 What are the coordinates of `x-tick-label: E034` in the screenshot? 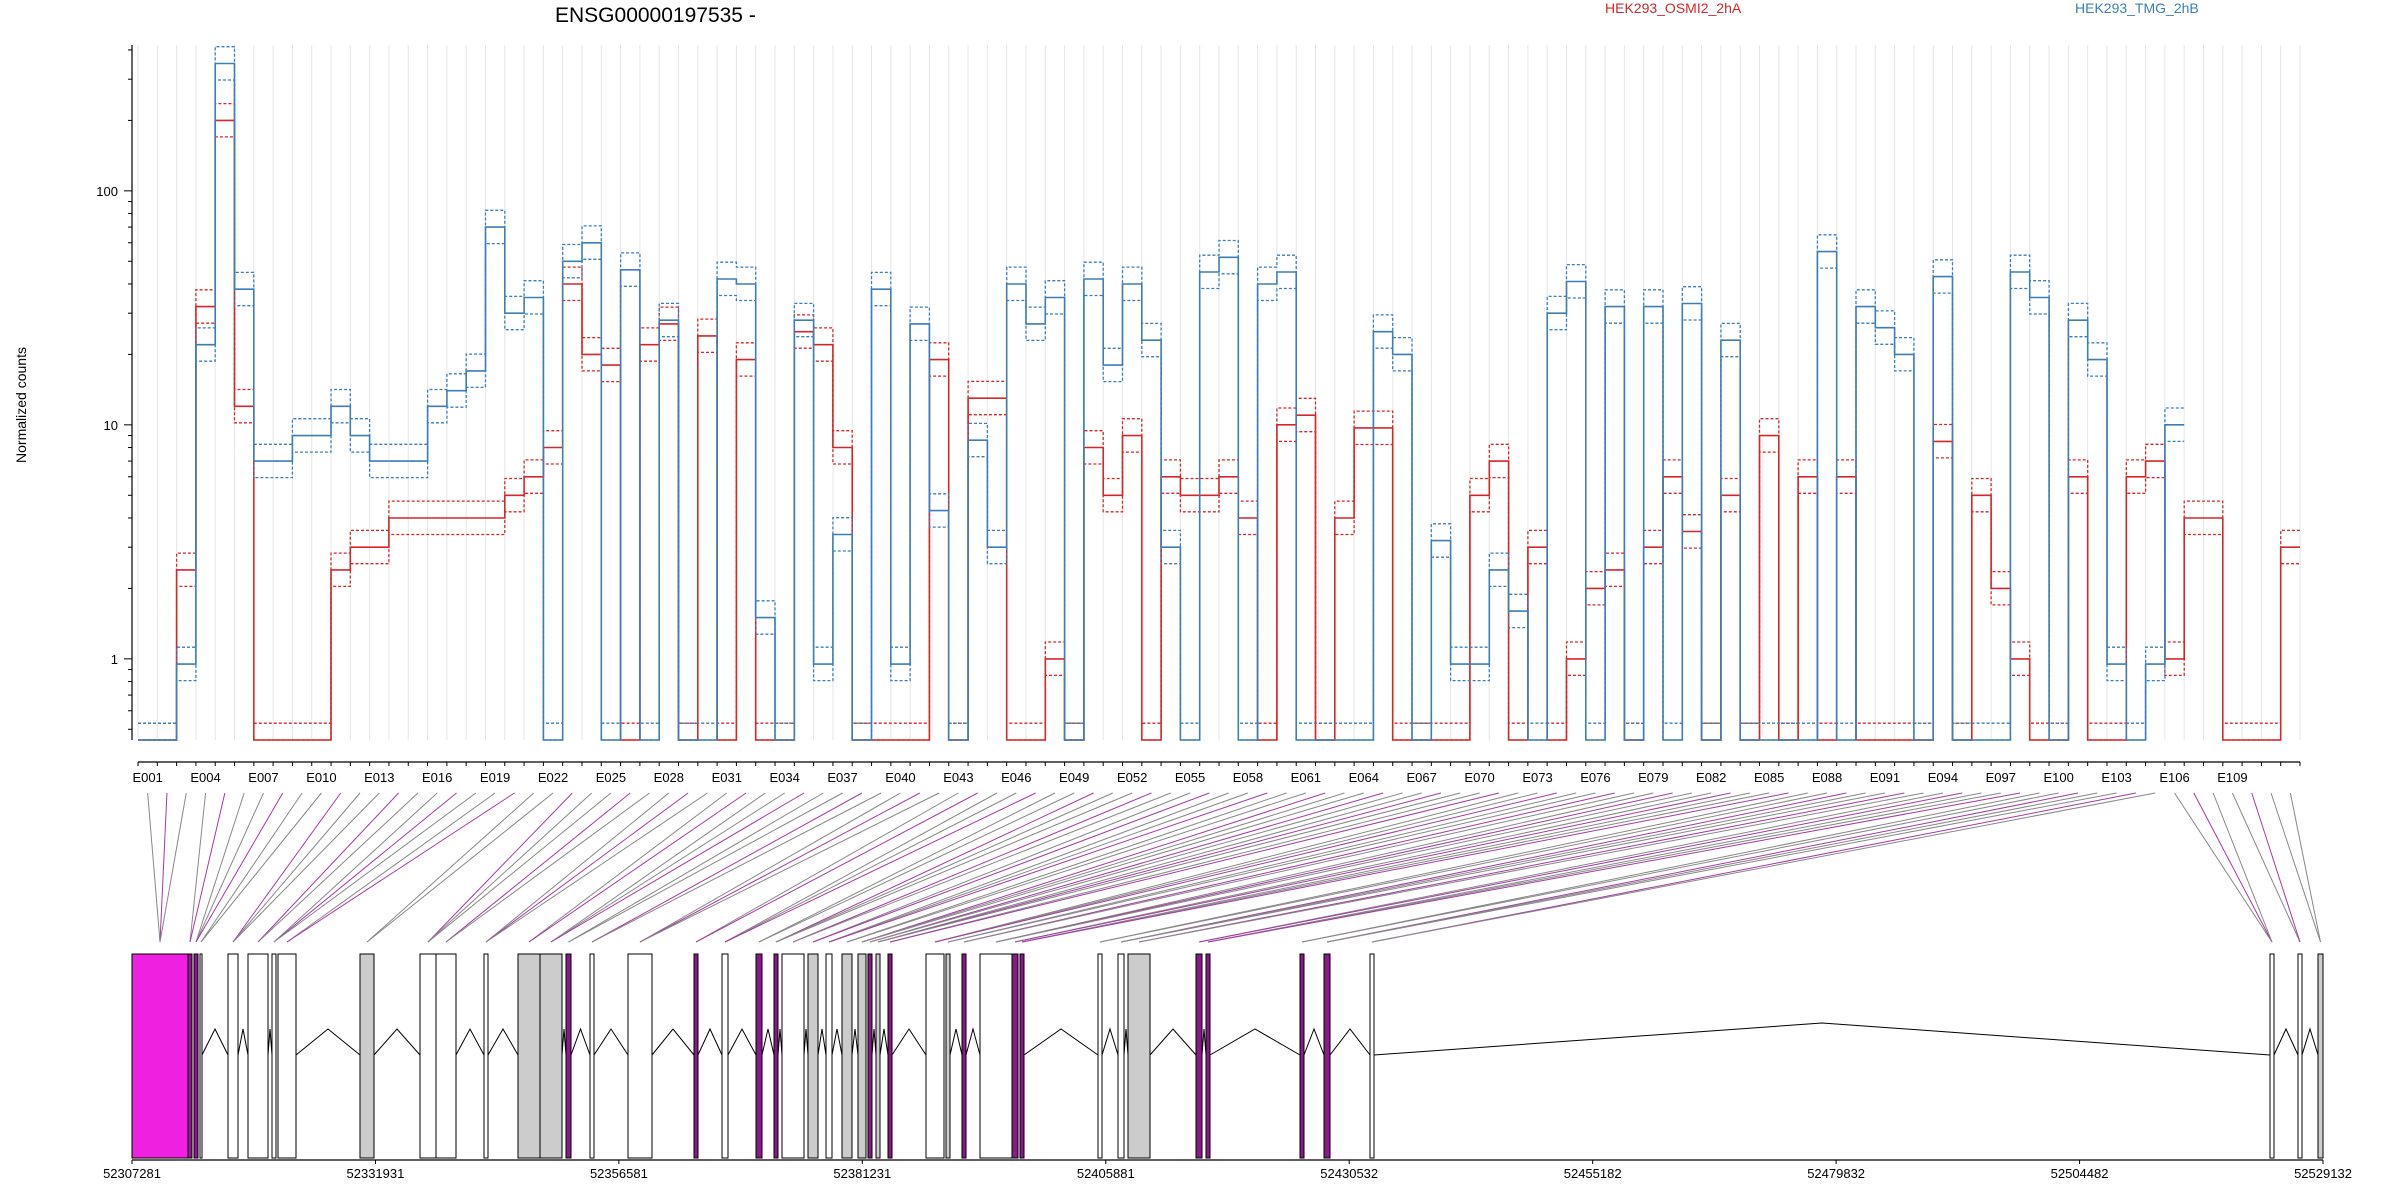 It's located at (784, 777).